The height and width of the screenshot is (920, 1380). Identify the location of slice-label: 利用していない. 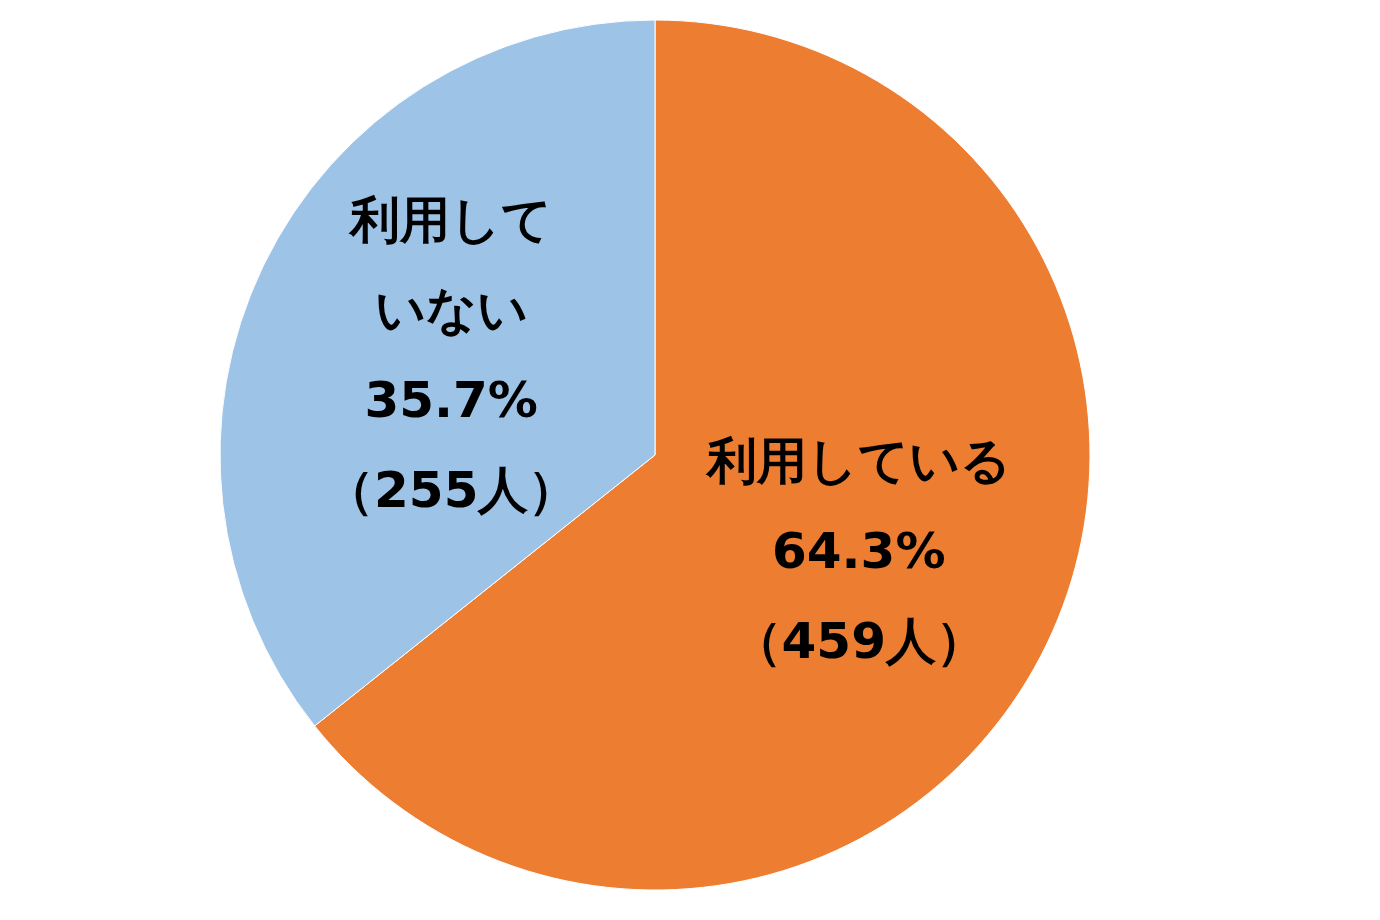
(450, 264).